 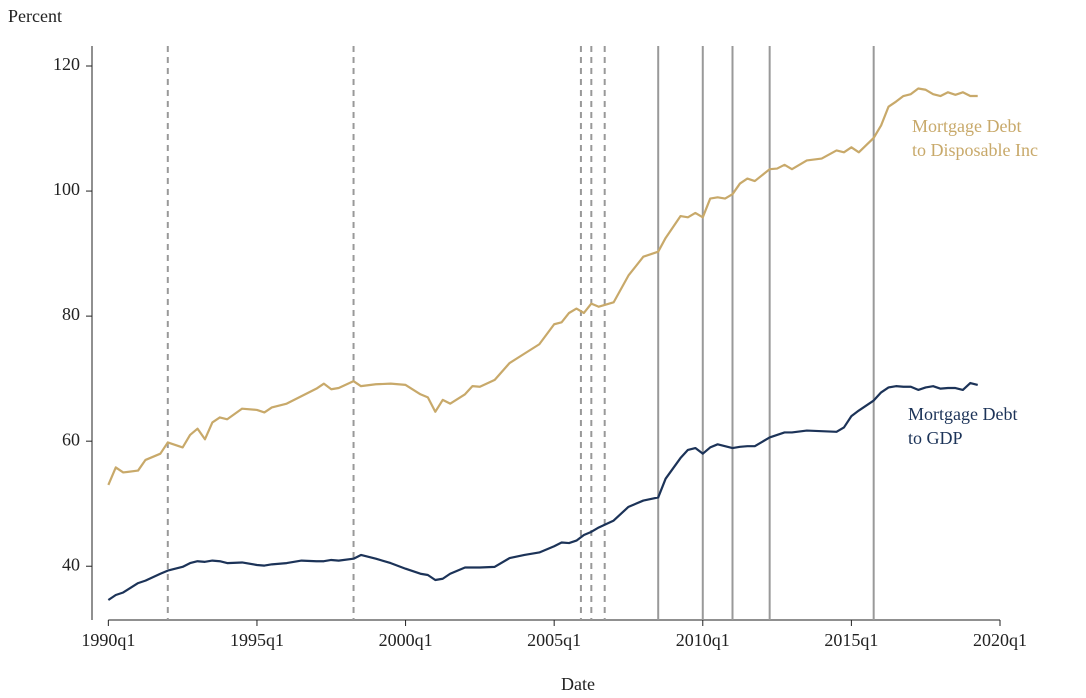 What do you see at coordinates (71, 314) in the screenshot?
I see `y-tick-label: 80` at bounding box center [71, 314].